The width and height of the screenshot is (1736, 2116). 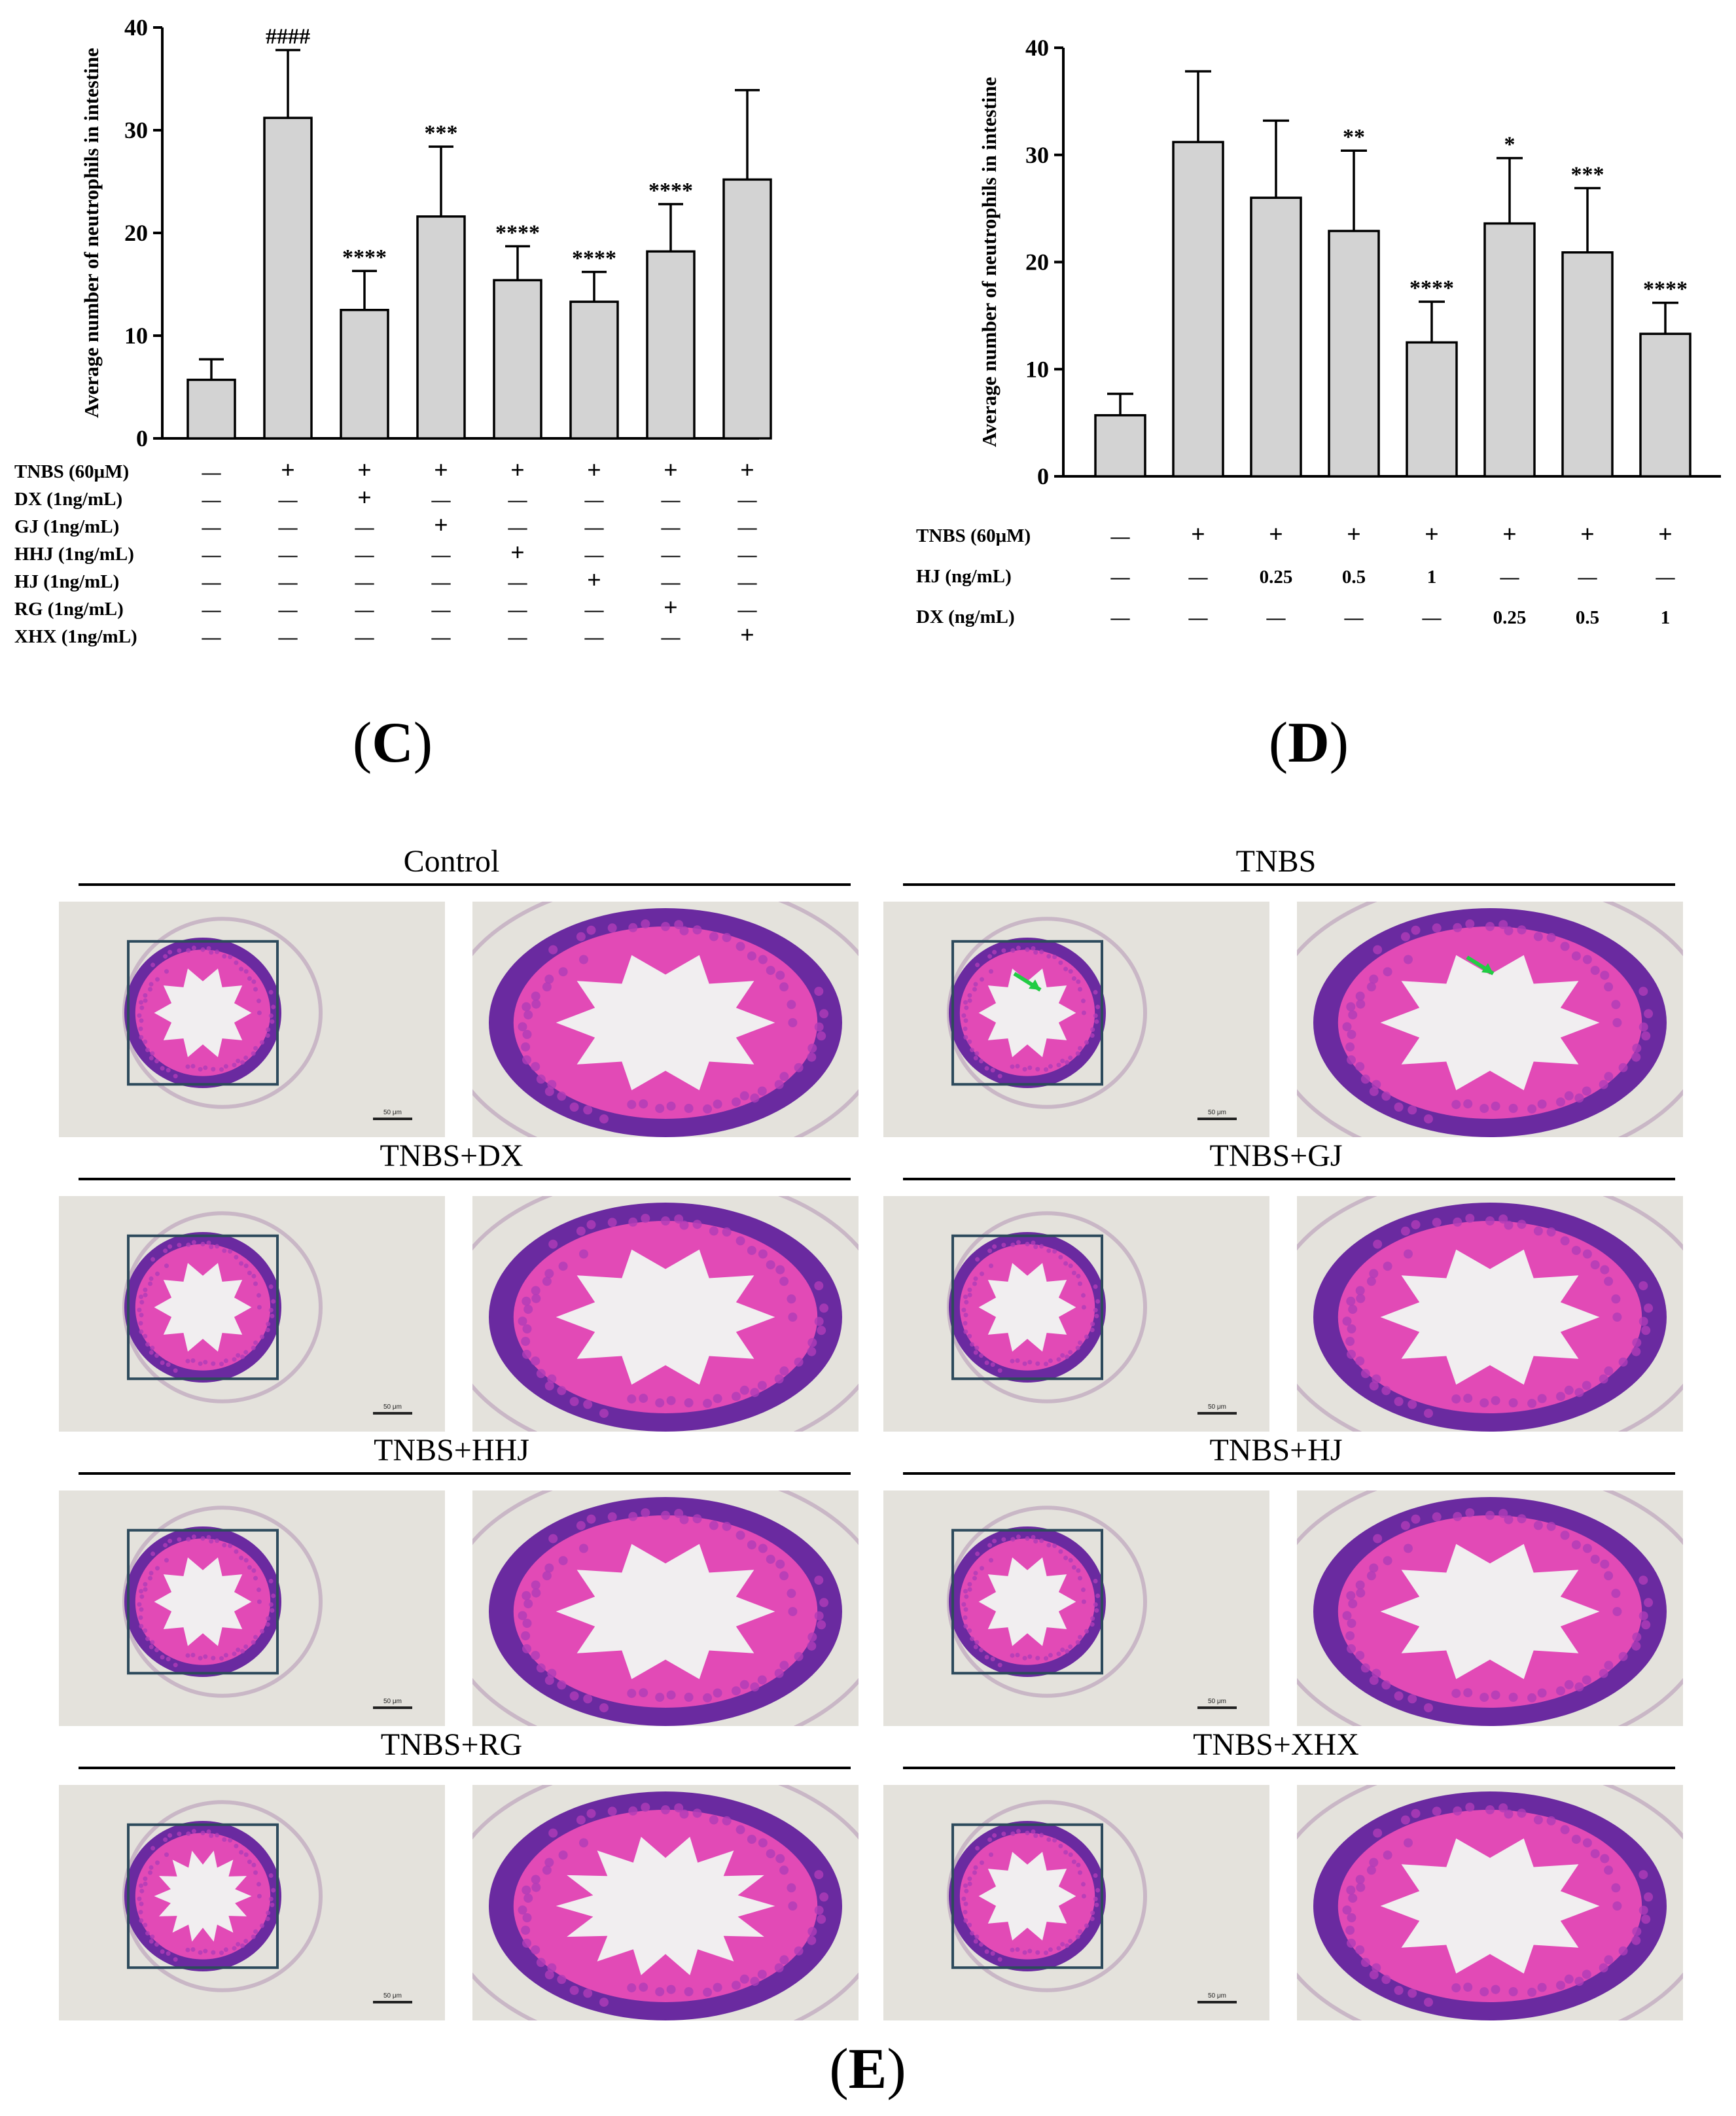 What do you see at coordinates (72, 471) in the screenshot?
I see `condition-row-label: TNBS (60μM)` at bounding box center [72, 471].